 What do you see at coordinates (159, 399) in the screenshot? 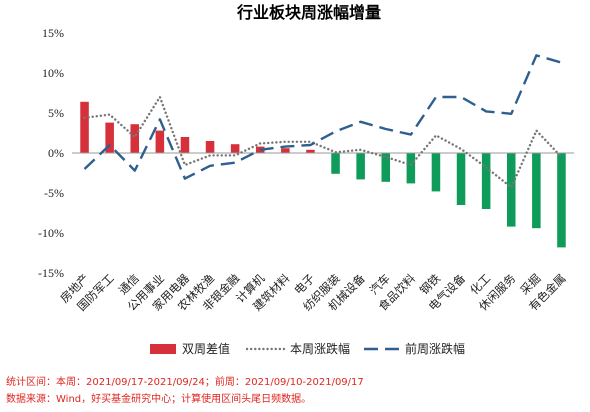
I see `source-note: 数据来源：Wind，好买基金研究中心；计算使用区间头尾日频数据。` at bounding box center [159, 399].